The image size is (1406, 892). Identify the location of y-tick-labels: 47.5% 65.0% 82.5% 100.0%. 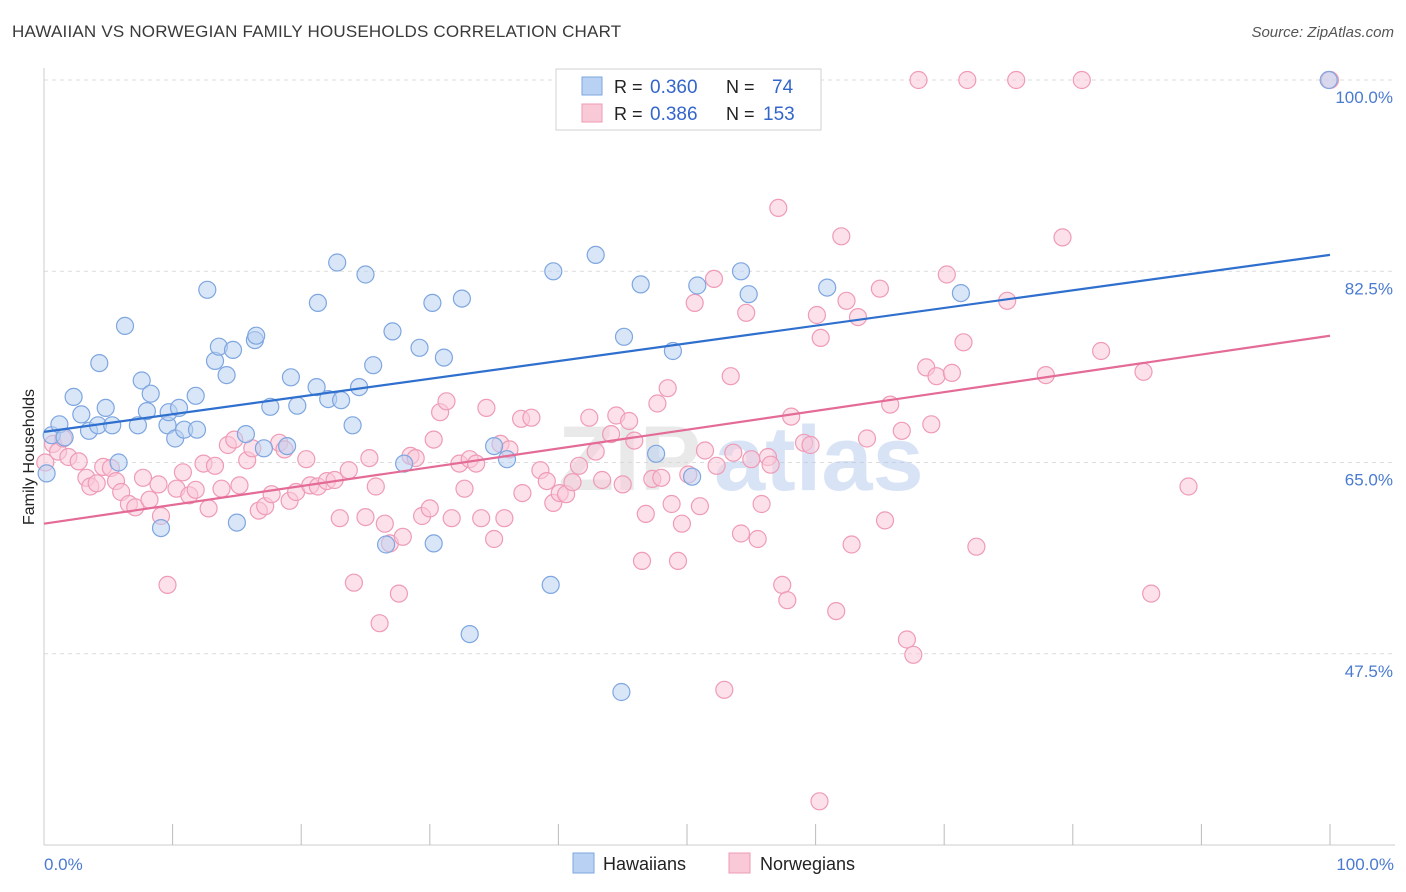
(1364, 384).